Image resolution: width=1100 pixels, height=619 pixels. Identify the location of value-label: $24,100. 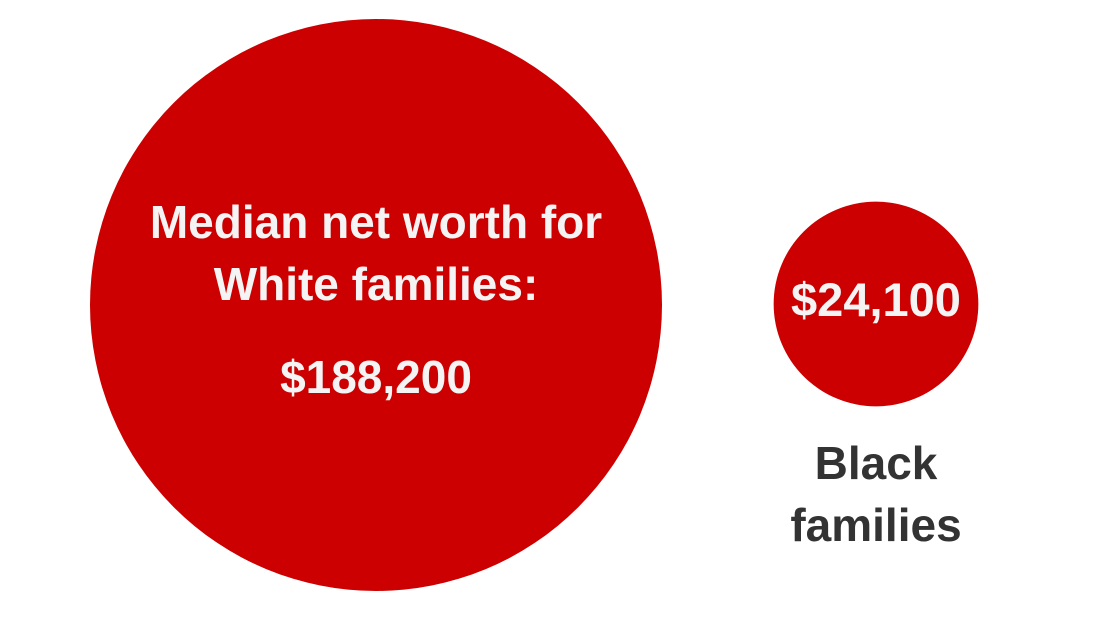
(876, 299).